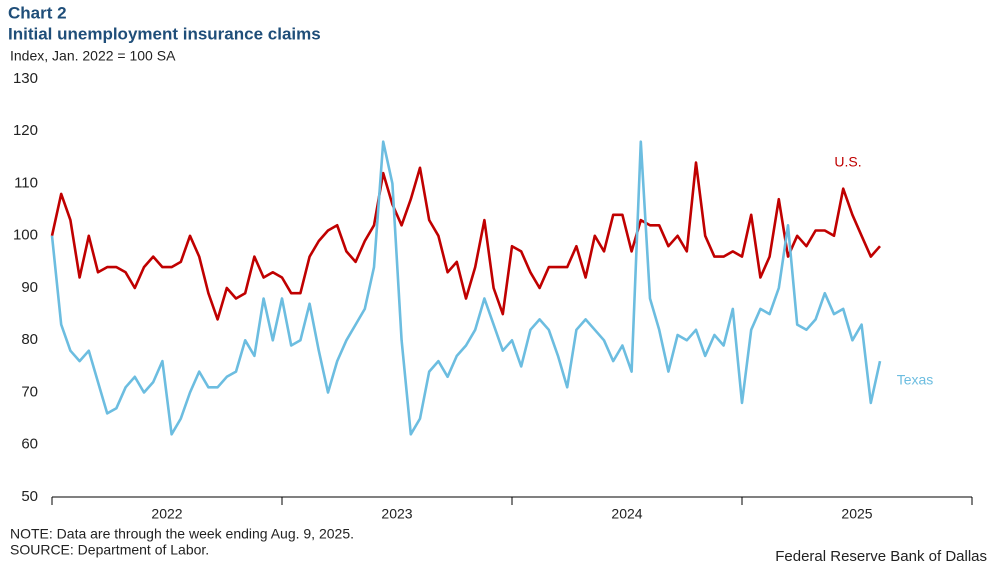 The height and width of the screenshot is (565, 997). What do you see at coordinates (93, 56) in the screenshot?
I see `chart-subtitle: Index, Jan. 2022 = 100 SA` at bounding box center [93, 56].